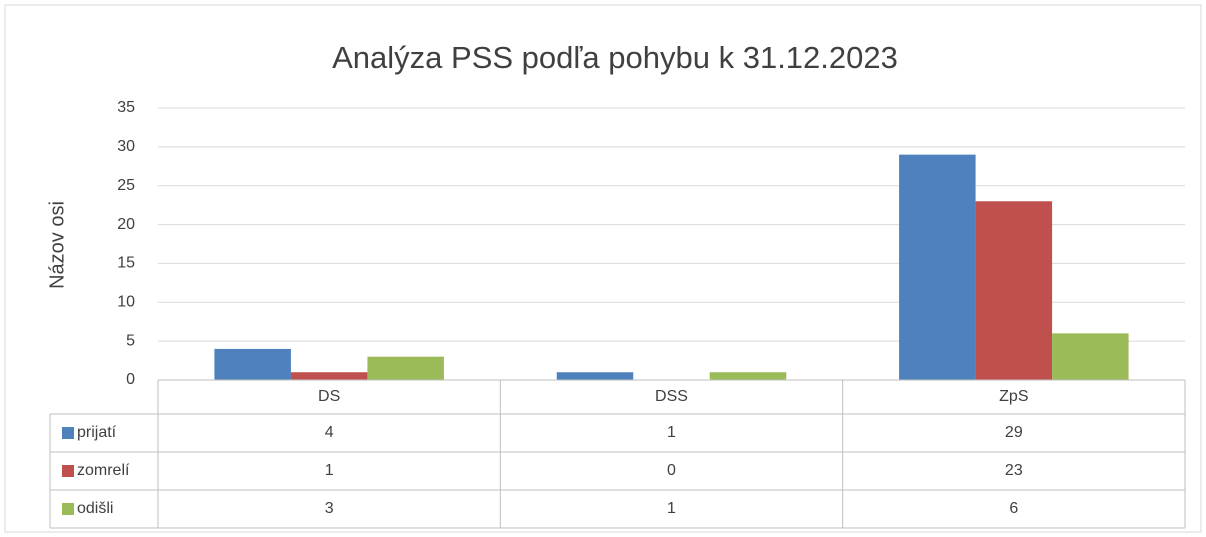 Image resolution: width=1206 pixels, height=537 pixels. I want to click on table-value: 0, so click(671, 470).